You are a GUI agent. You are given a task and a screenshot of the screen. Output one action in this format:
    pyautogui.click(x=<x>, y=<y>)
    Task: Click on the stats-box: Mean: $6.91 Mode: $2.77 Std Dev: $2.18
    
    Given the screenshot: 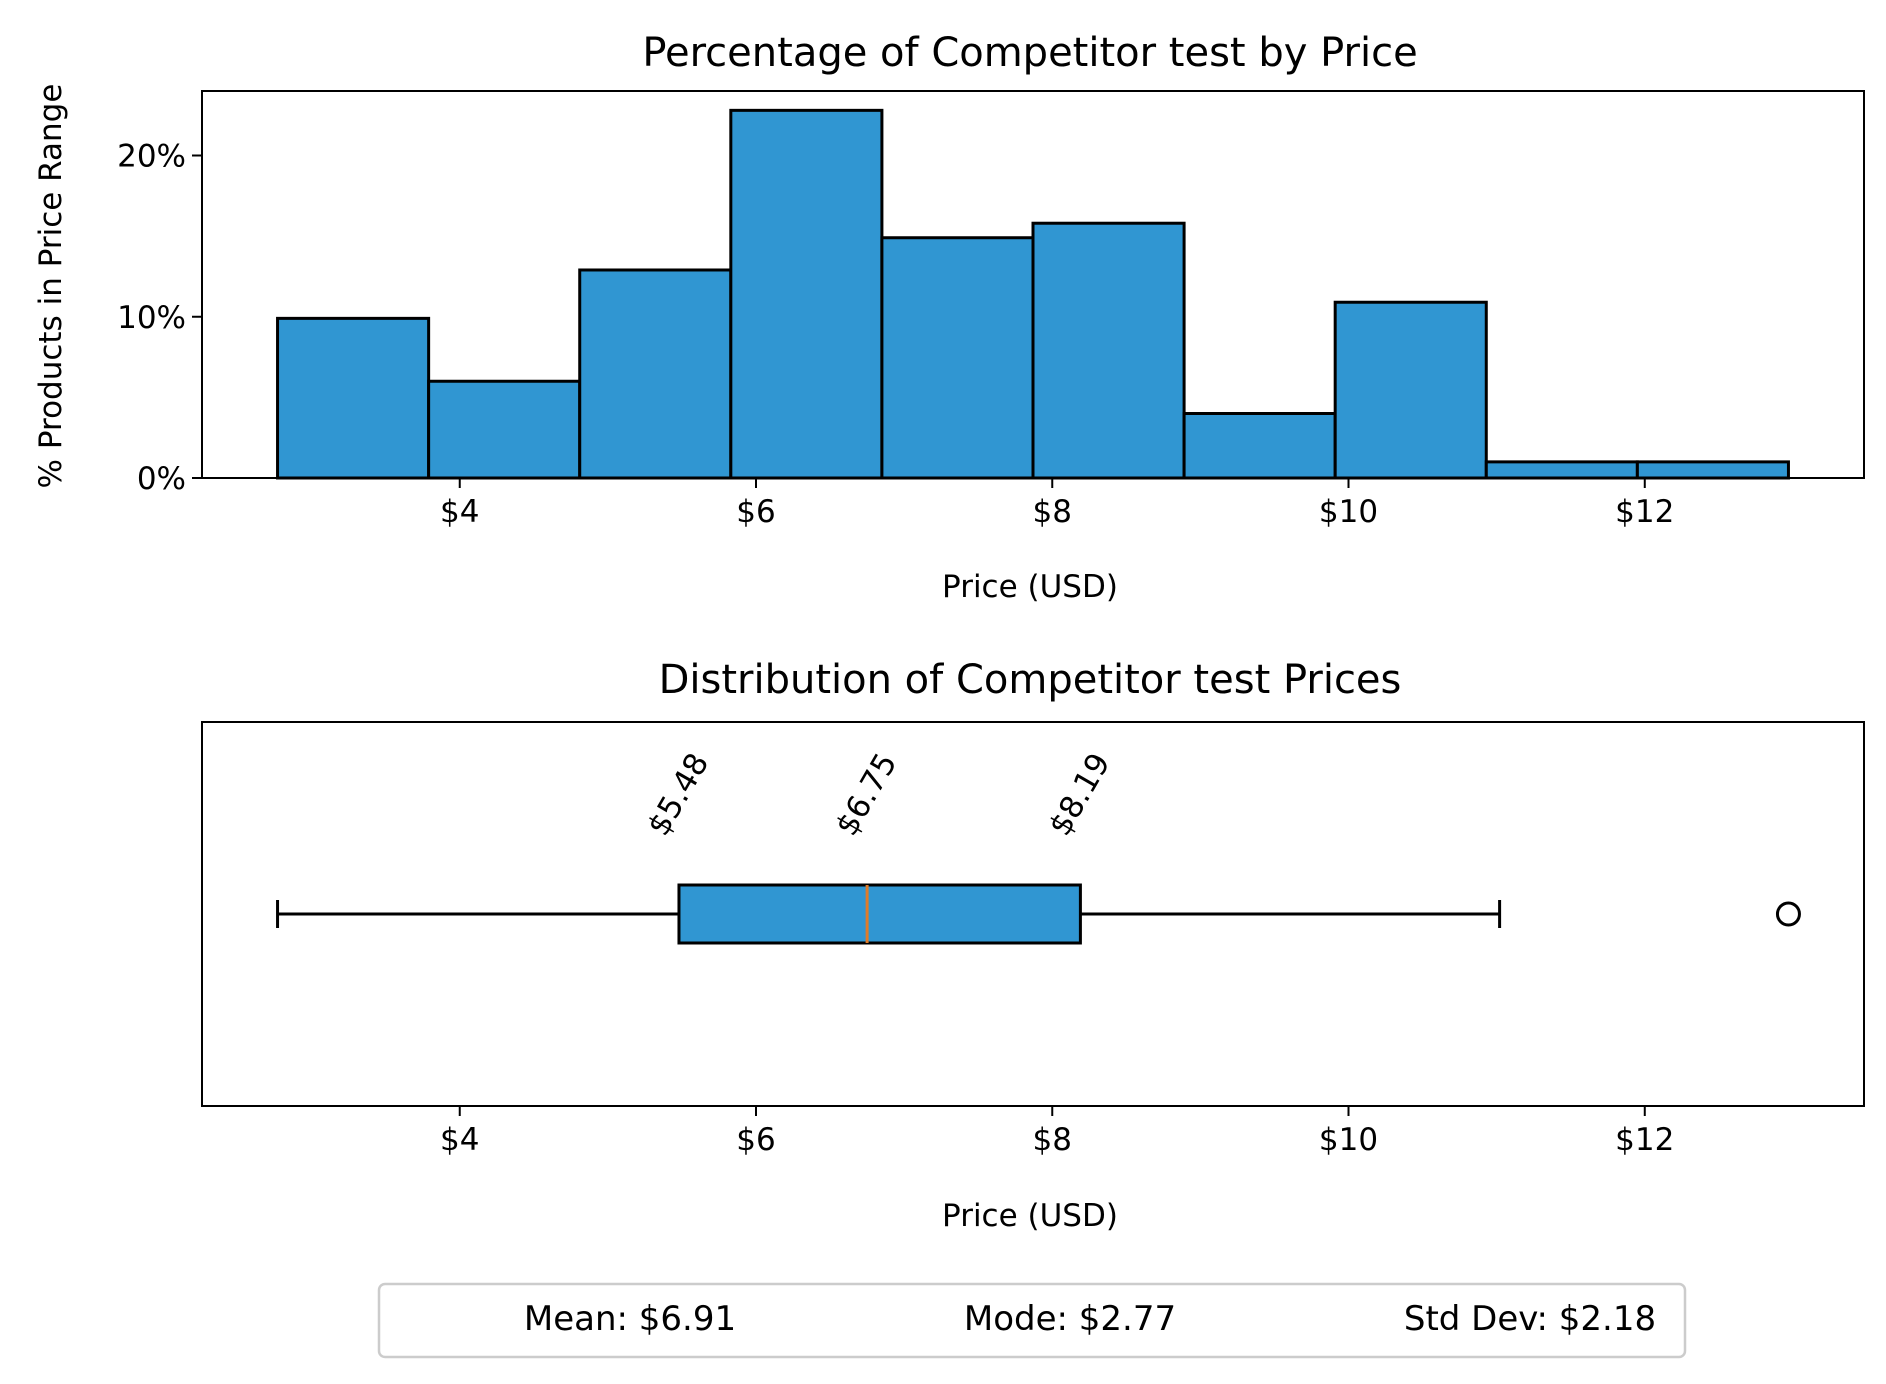 What is the action you would take?
    pyautogui.click(x=1032, y=1320)
    